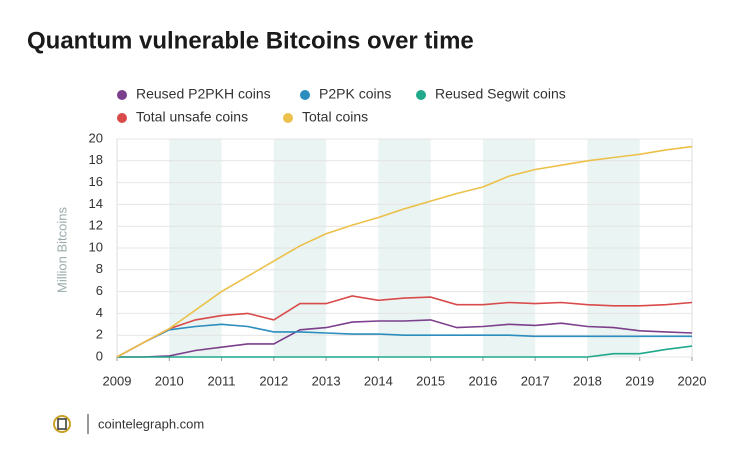 Image resolution: width=750 pixels, height=461 pixels. I want to click on y-tick-label: 10, so click(96, 246).